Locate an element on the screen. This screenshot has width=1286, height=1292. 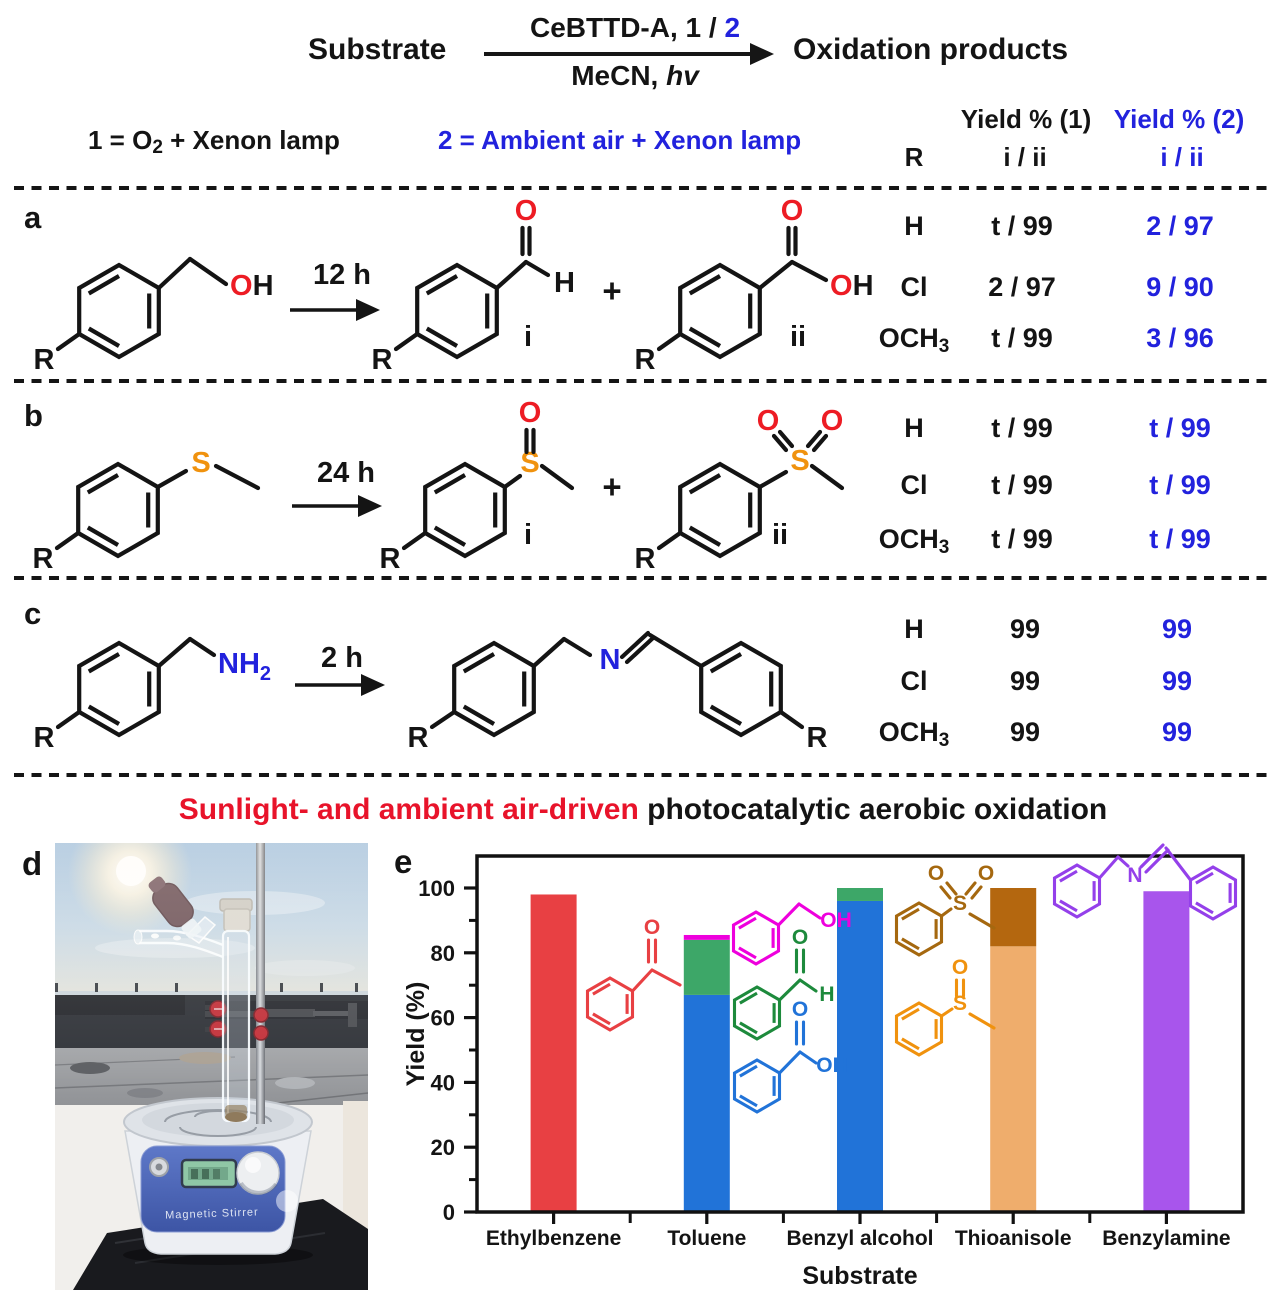
aldehyde-h-label: H is located at coordinates (564, 283).